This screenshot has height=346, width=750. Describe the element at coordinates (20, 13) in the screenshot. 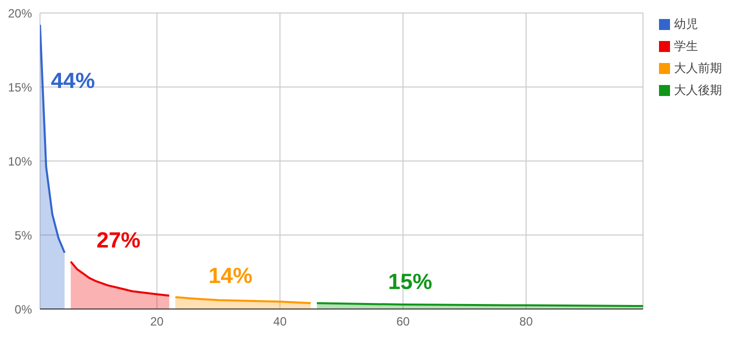

I see `y-tick-label: 20%` at that location.